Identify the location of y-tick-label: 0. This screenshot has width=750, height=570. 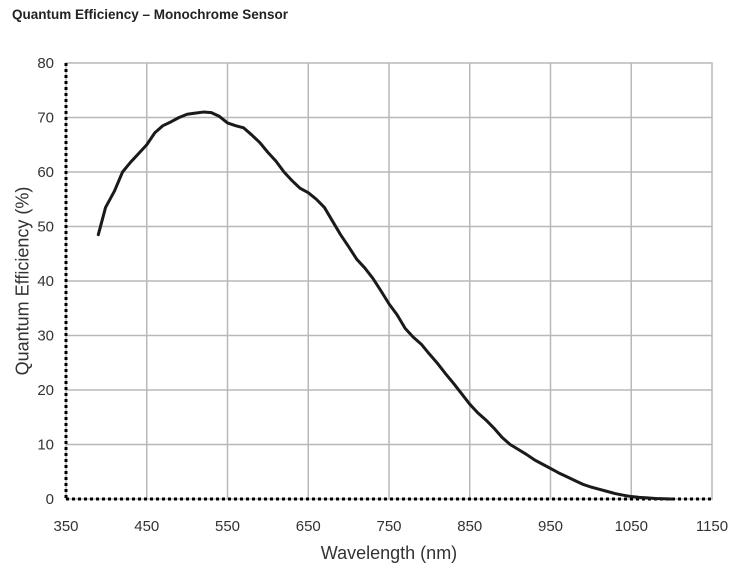
(50, 499).